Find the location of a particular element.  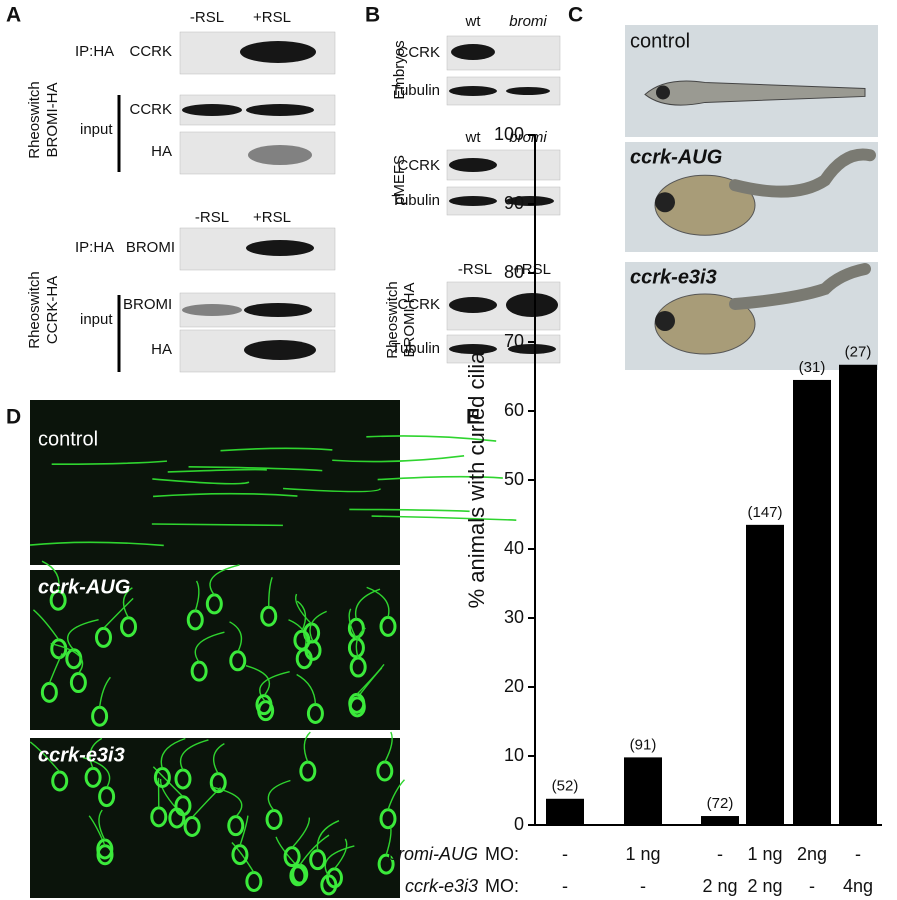

panel-label: E is located at coordinates (473, 417).